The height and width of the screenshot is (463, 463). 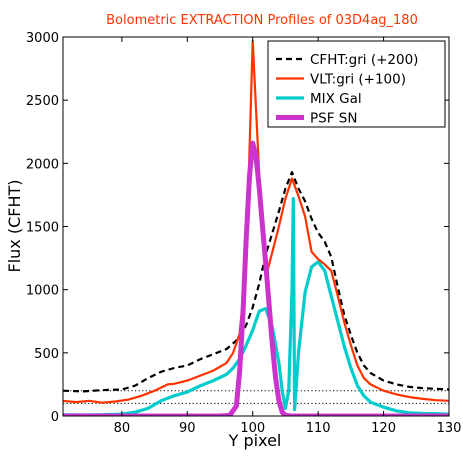 What do you see at coordinates (333, 119) in the screenshot?
I see `legend-label-4: PSF SN` at bounding box center [333, 119].